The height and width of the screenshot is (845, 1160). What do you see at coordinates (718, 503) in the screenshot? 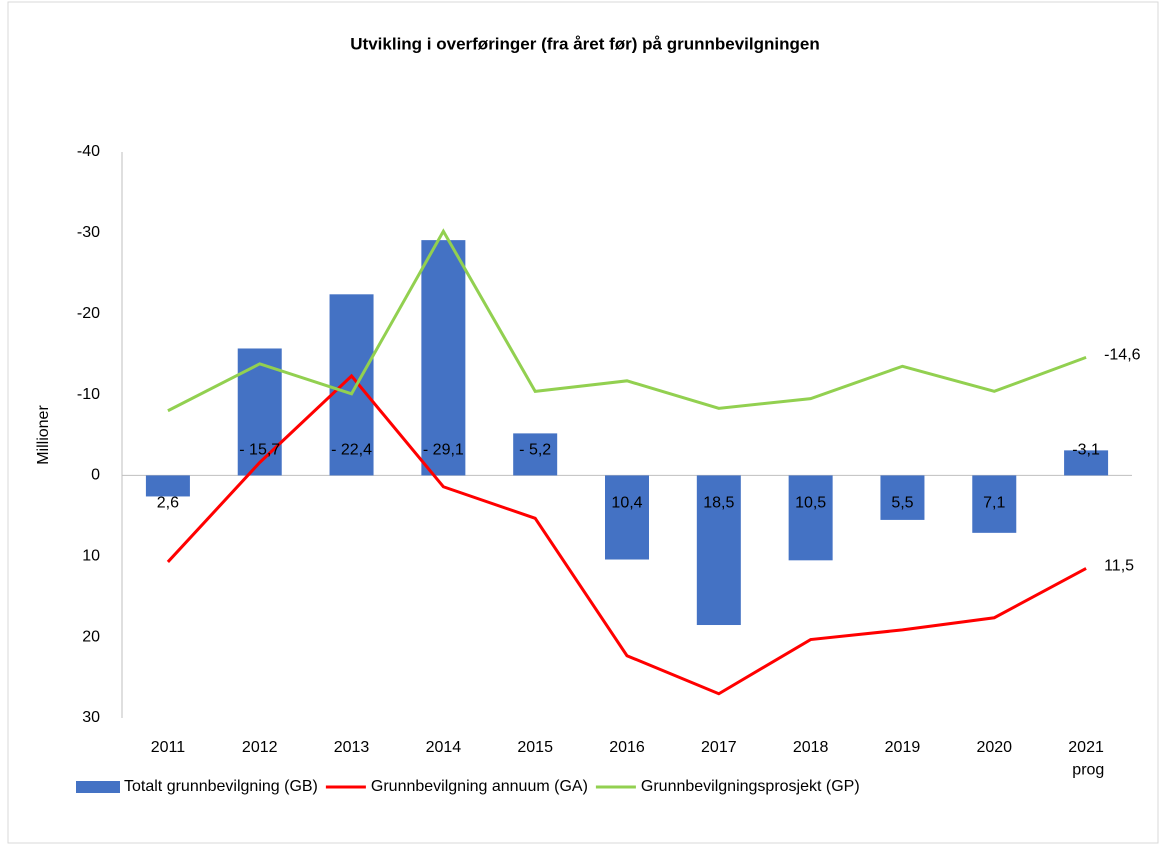
I see `data-label: 18,5` at bounding box center [718, 503].